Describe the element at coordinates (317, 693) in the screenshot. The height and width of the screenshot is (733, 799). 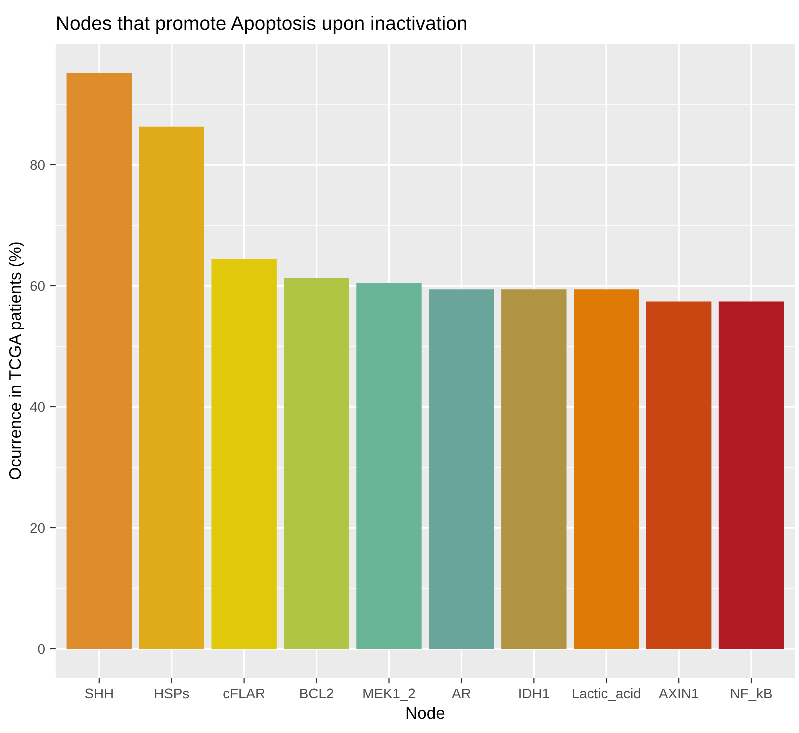
I see `x-tick-label: BCL2` at that location.